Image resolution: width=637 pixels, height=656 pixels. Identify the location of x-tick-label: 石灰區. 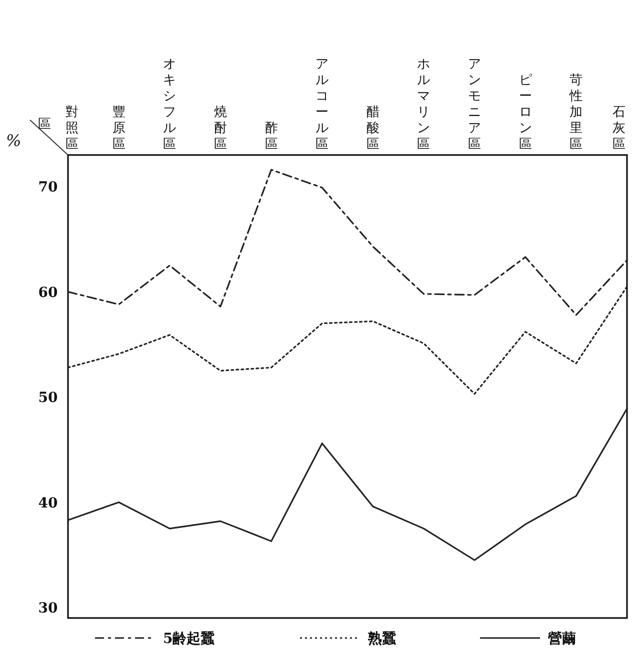
(619, 128).